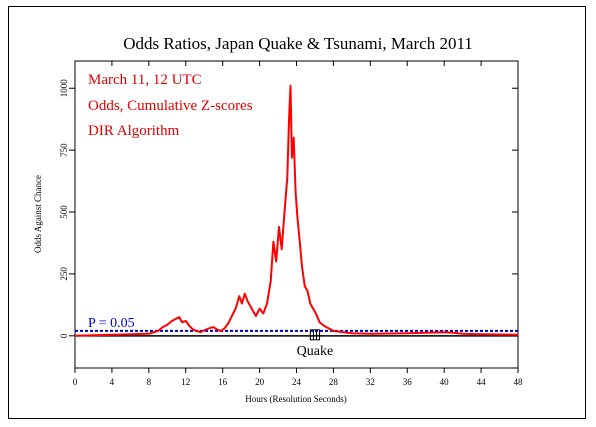  I want to click on x-tick-label: 12, so click(185, 382).